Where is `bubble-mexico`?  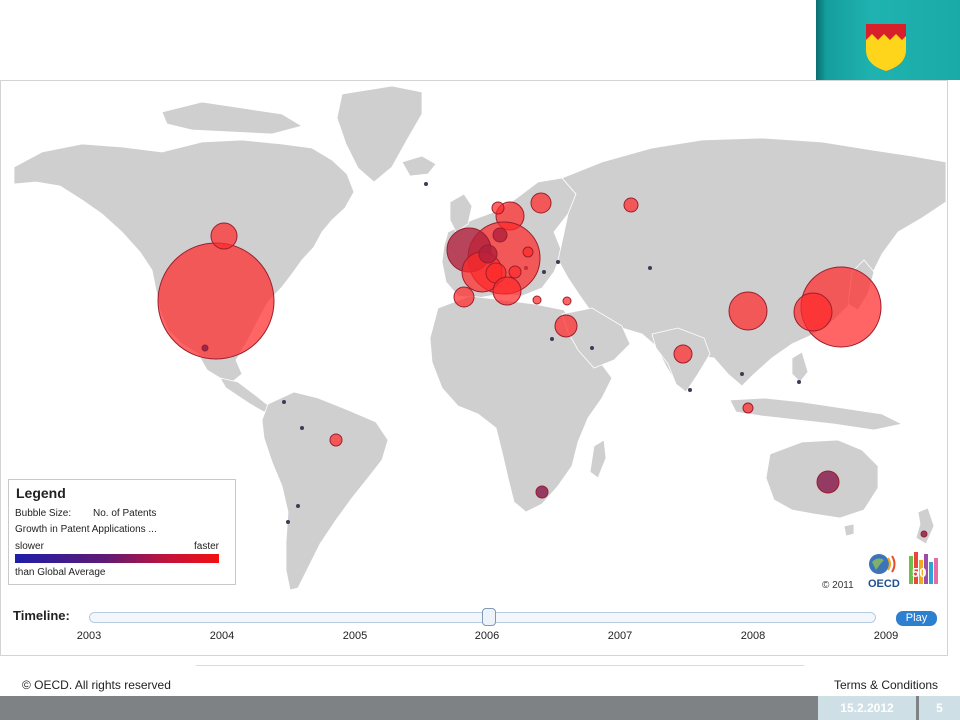
bubble-mexico is located at coordinates (205, 348).